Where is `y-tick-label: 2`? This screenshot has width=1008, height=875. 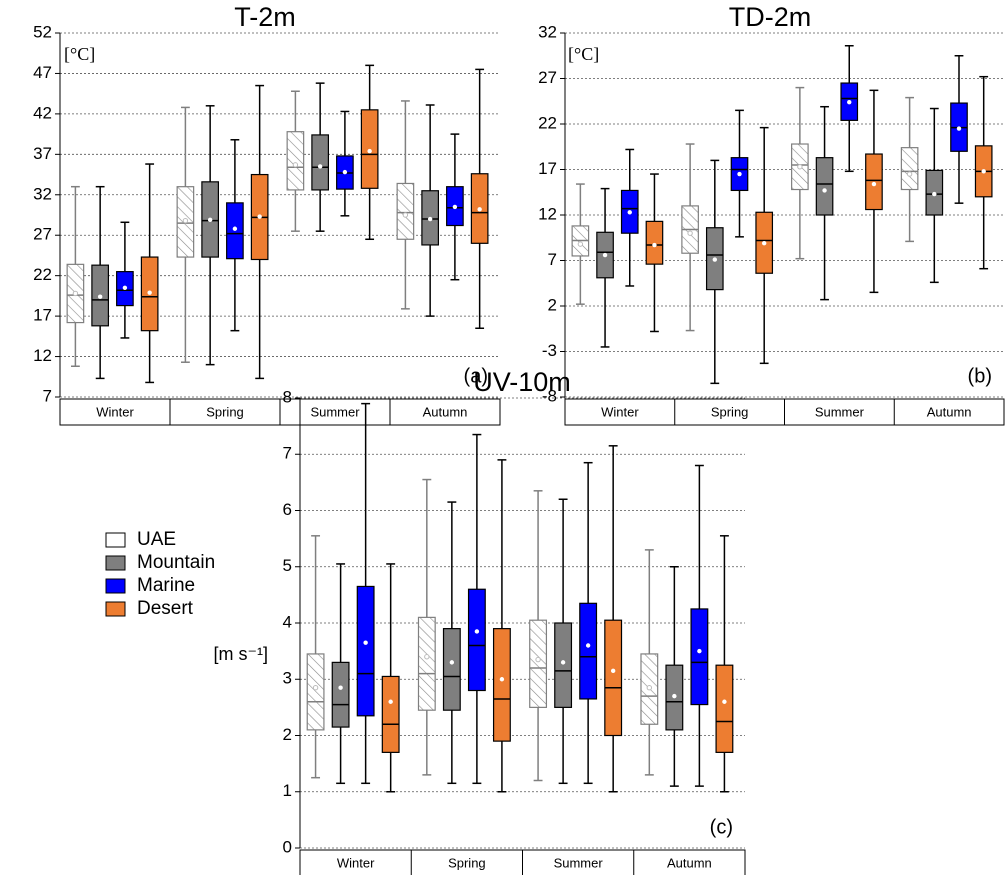 y-tick-label: 2 is located at coordinates (287, 734).